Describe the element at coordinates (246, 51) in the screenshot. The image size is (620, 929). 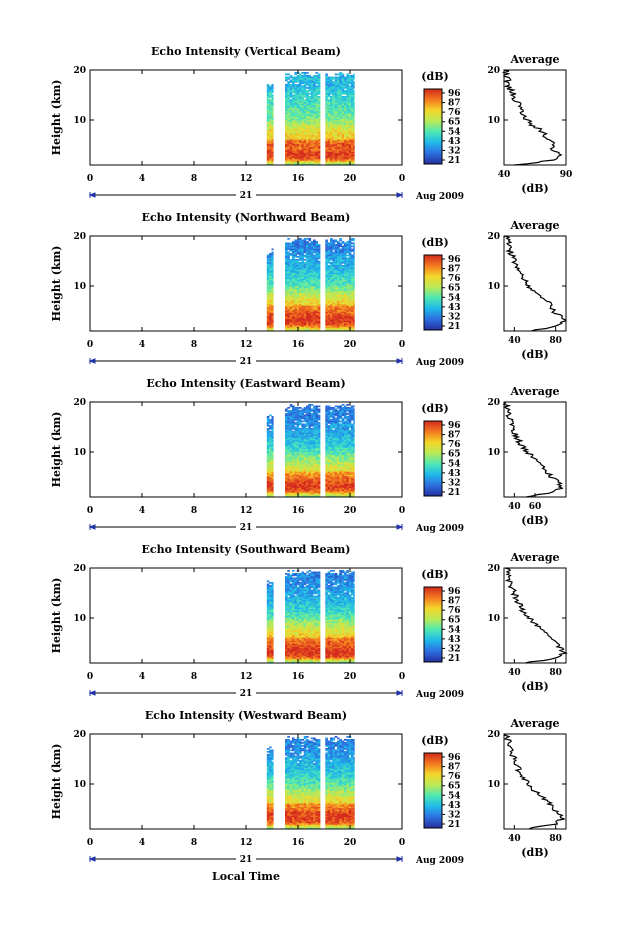
I see `panel-title: Echo Intensity (Vertical Beam)` at that location.